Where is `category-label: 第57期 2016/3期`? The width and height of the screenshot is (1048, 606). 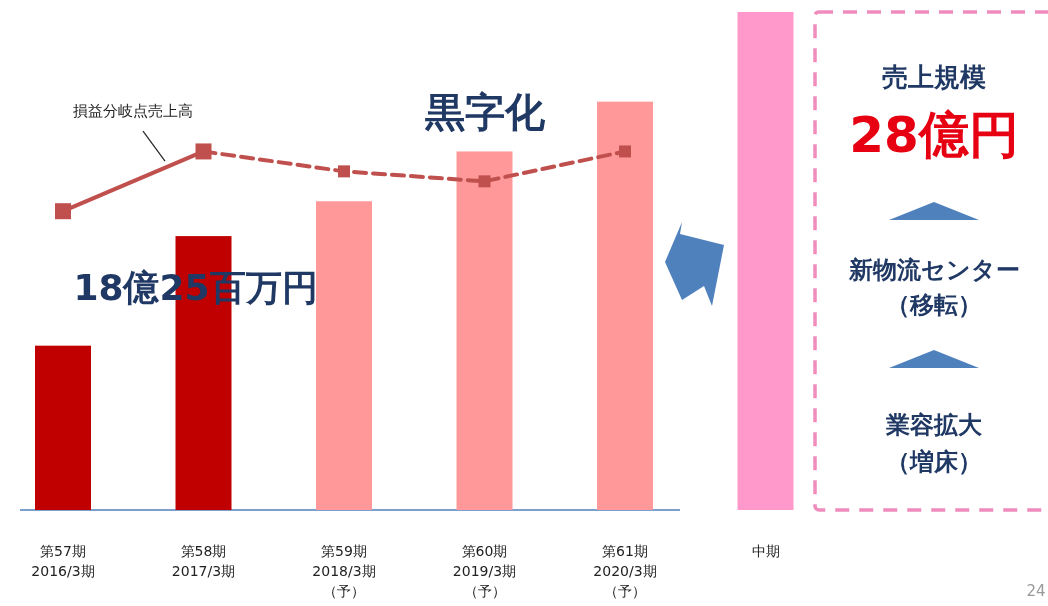 category-label: 第57期 2016/3期 is located at coordinates (63, 561).